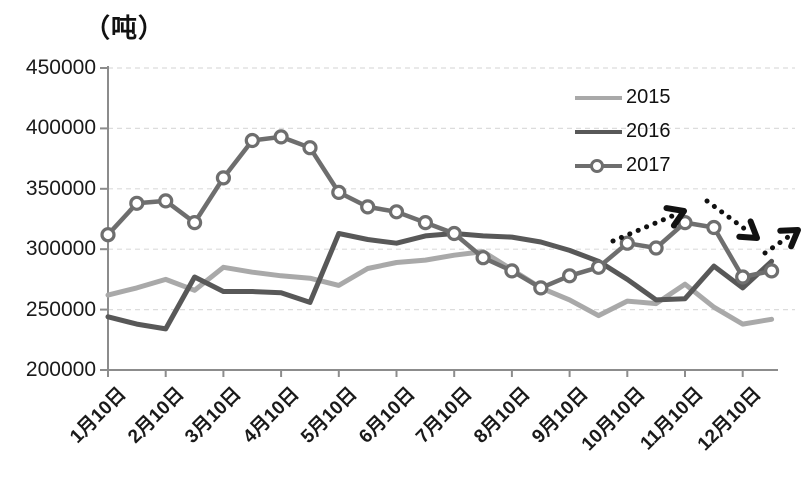 Image resolution: width=807 pixels, height=495 pixels. I want to click on legend-swatch-2016, so click(598, 131).